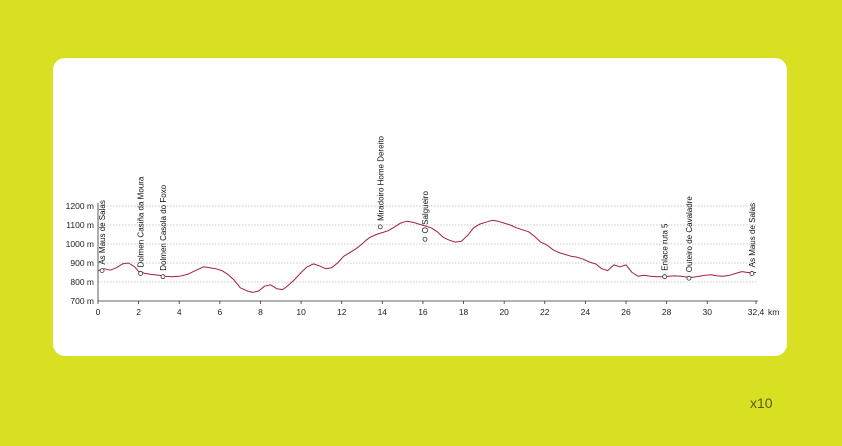  Describe the element at coordinates (98, 312) in the screenshot. I see `x-tick-label: 0` at that location.